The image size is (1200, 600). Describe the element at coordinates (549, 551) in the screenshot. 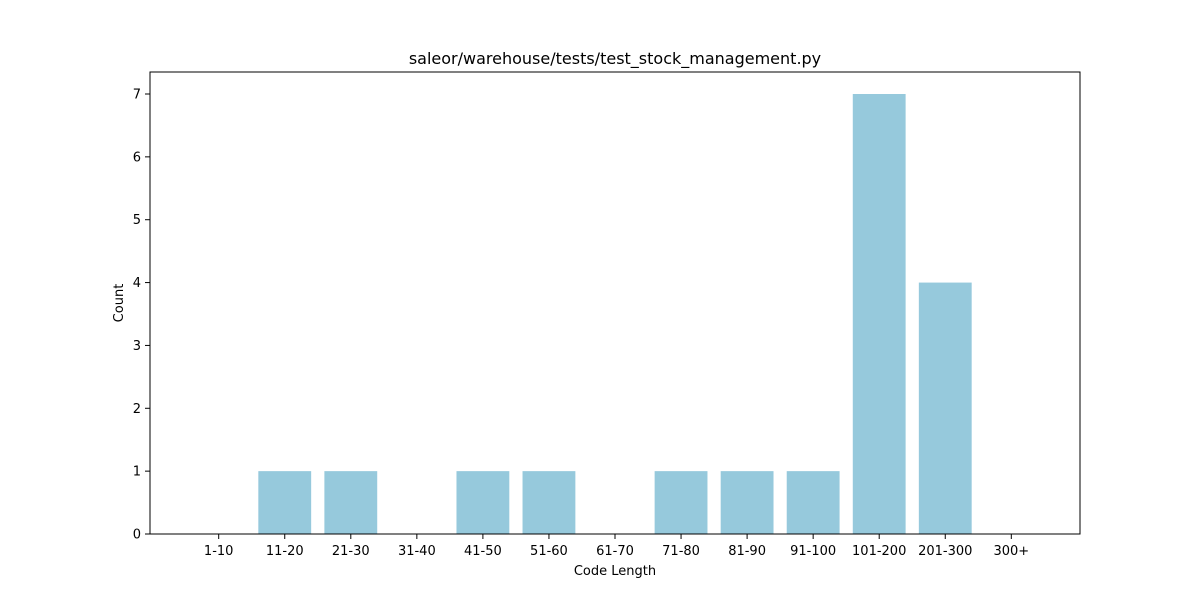

I see `x-tick-label: 51-60` at that location.